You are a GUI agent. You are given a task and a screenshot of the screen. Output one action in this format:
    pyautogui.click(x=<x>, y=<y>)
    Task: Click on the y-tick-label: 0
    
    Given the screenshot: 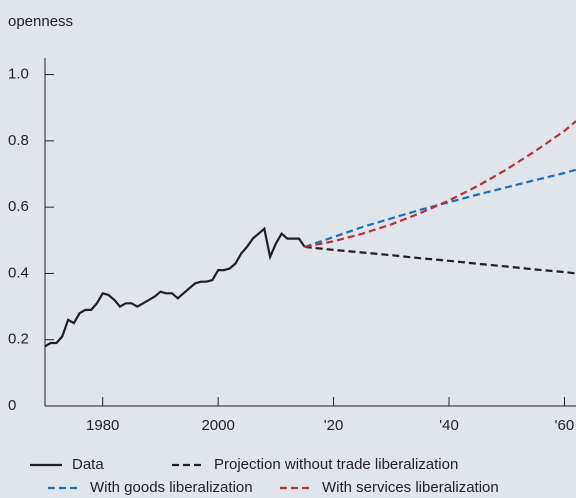 What is the action you would take?
    pyautogui.click(x=12, y=405)
    